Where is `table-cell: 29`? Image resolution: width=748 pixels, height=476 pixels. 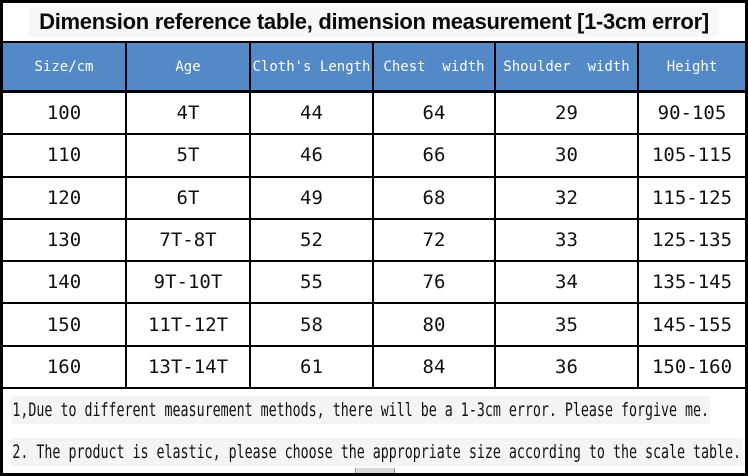
table-cell: 29 is located at coordinates (567, 114).